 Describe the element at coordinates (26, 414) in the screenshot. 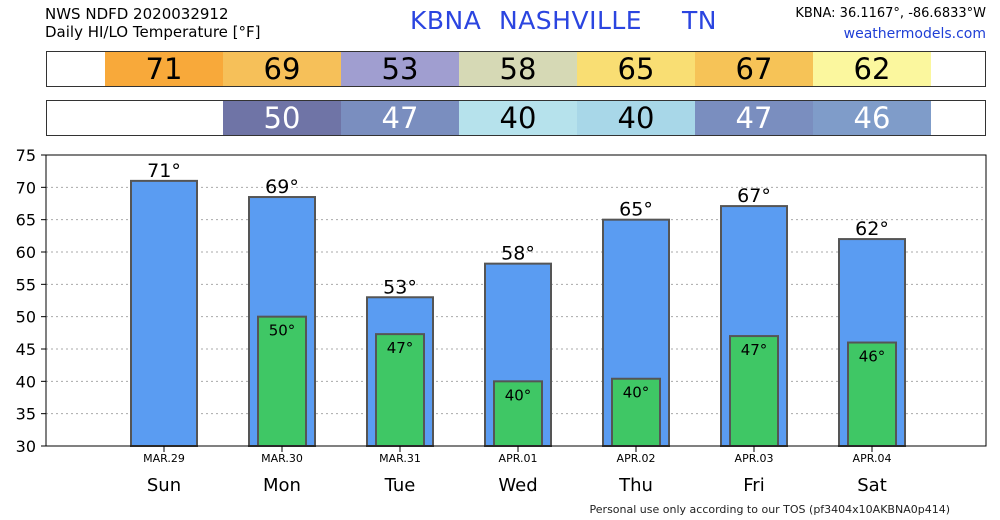

I see `y-tick-label: 35` at that location.